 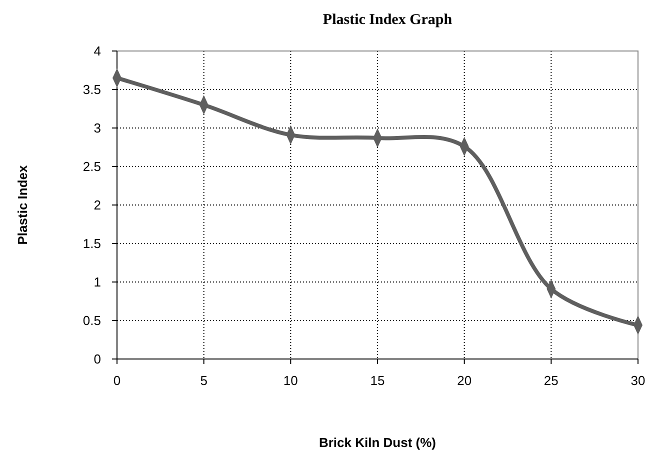 What do you see at coordinates (377, 380) in the screenshot?
I see `x-tick-label: 15` at bounding box center [377, 380].